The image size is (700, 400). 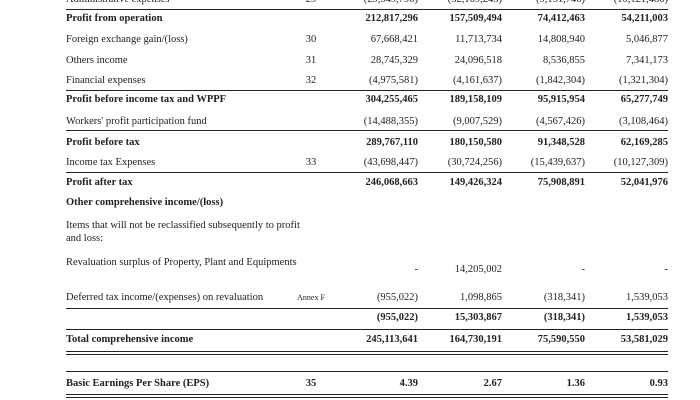 I want to click on row-note: 30, so click(x=311, y=39).